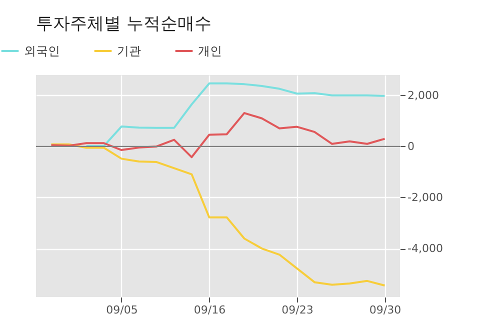 This screenshot has height=323, width=500. Describe the element at coordinates (425, 197) in the screenshot. I see `y-tick-label: -2,000` at that location.